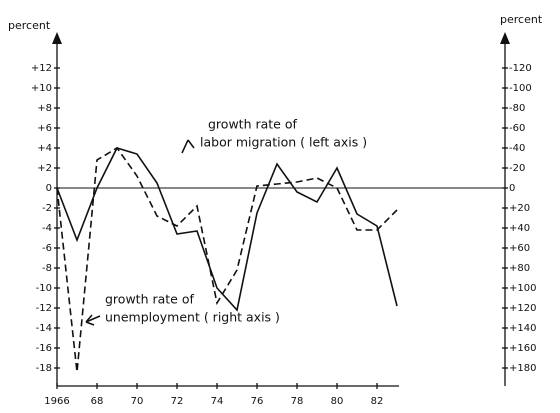 This screenshot has width=560, height=413. I want to click on y2-axis-arrow, so click(505, 38).